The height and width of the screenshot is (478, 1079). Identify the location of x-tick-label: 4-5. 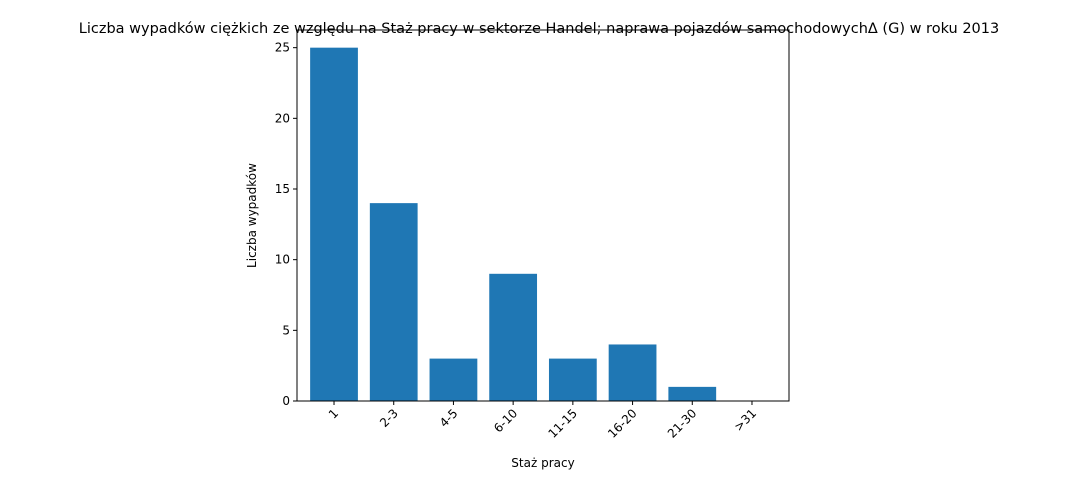
(449, 418).